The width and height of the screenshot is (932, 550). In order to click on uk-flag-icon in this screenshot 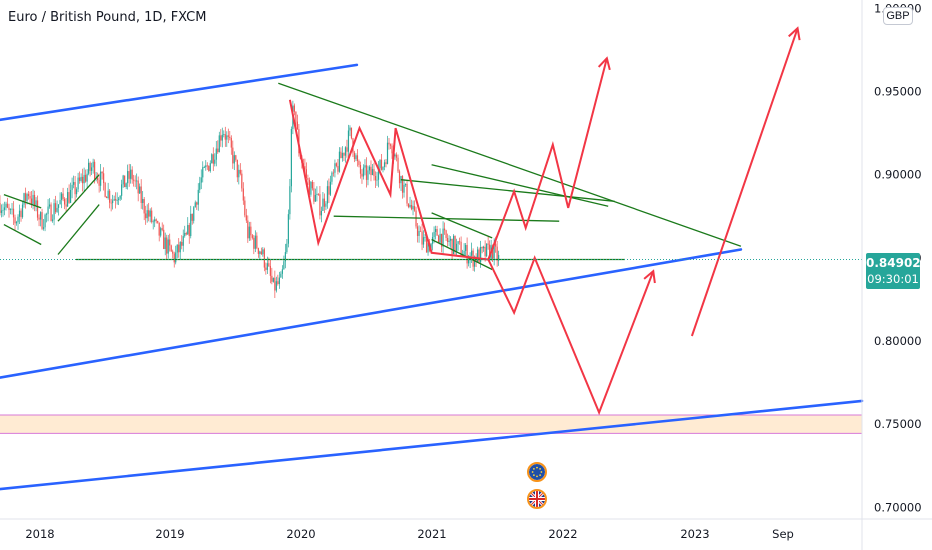, I will do `click(537, 499)`.